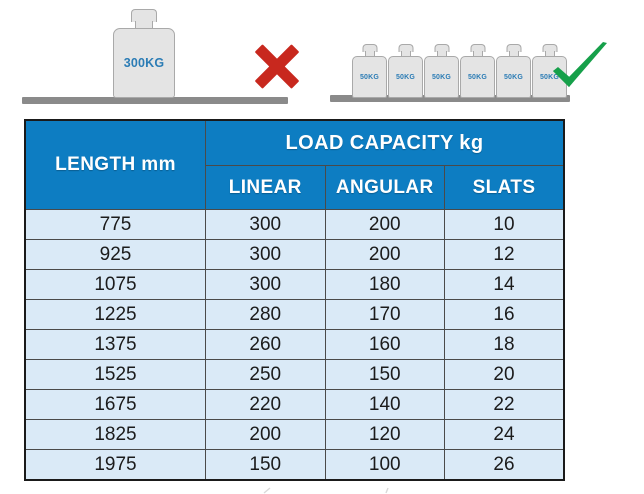  What do you see at coordinates (384, 284) in the screenshot?
I see `cell-angular: 180` at bounding box center [384, 284].